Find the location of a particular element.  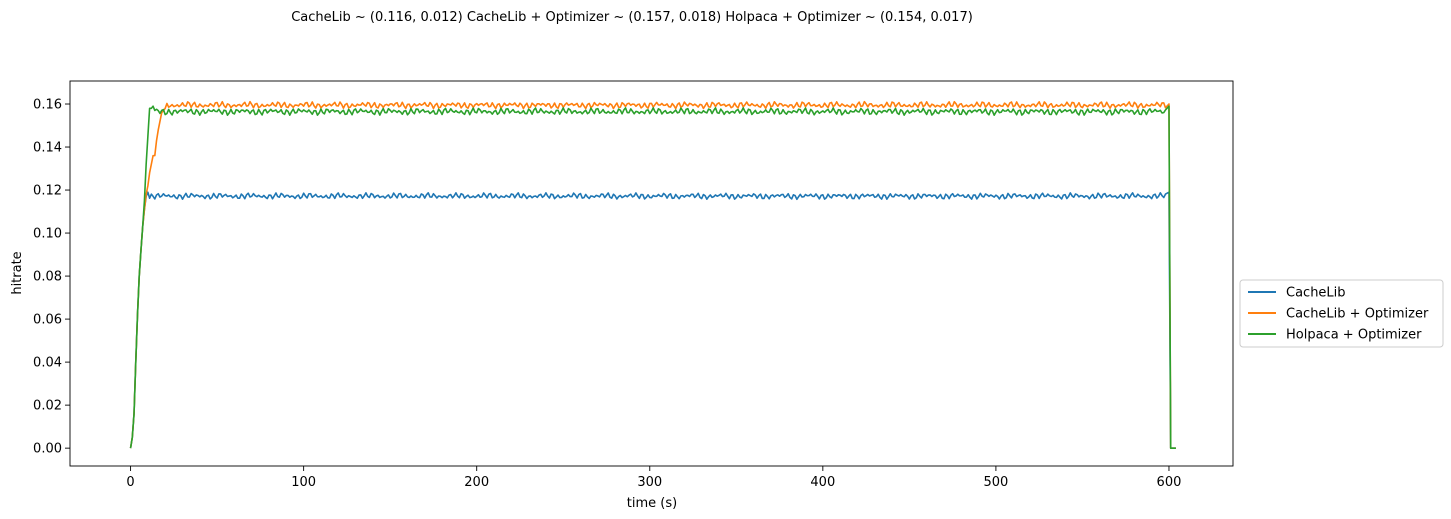

y-tick-label: 0.08 is located at coordinates (47, 277).